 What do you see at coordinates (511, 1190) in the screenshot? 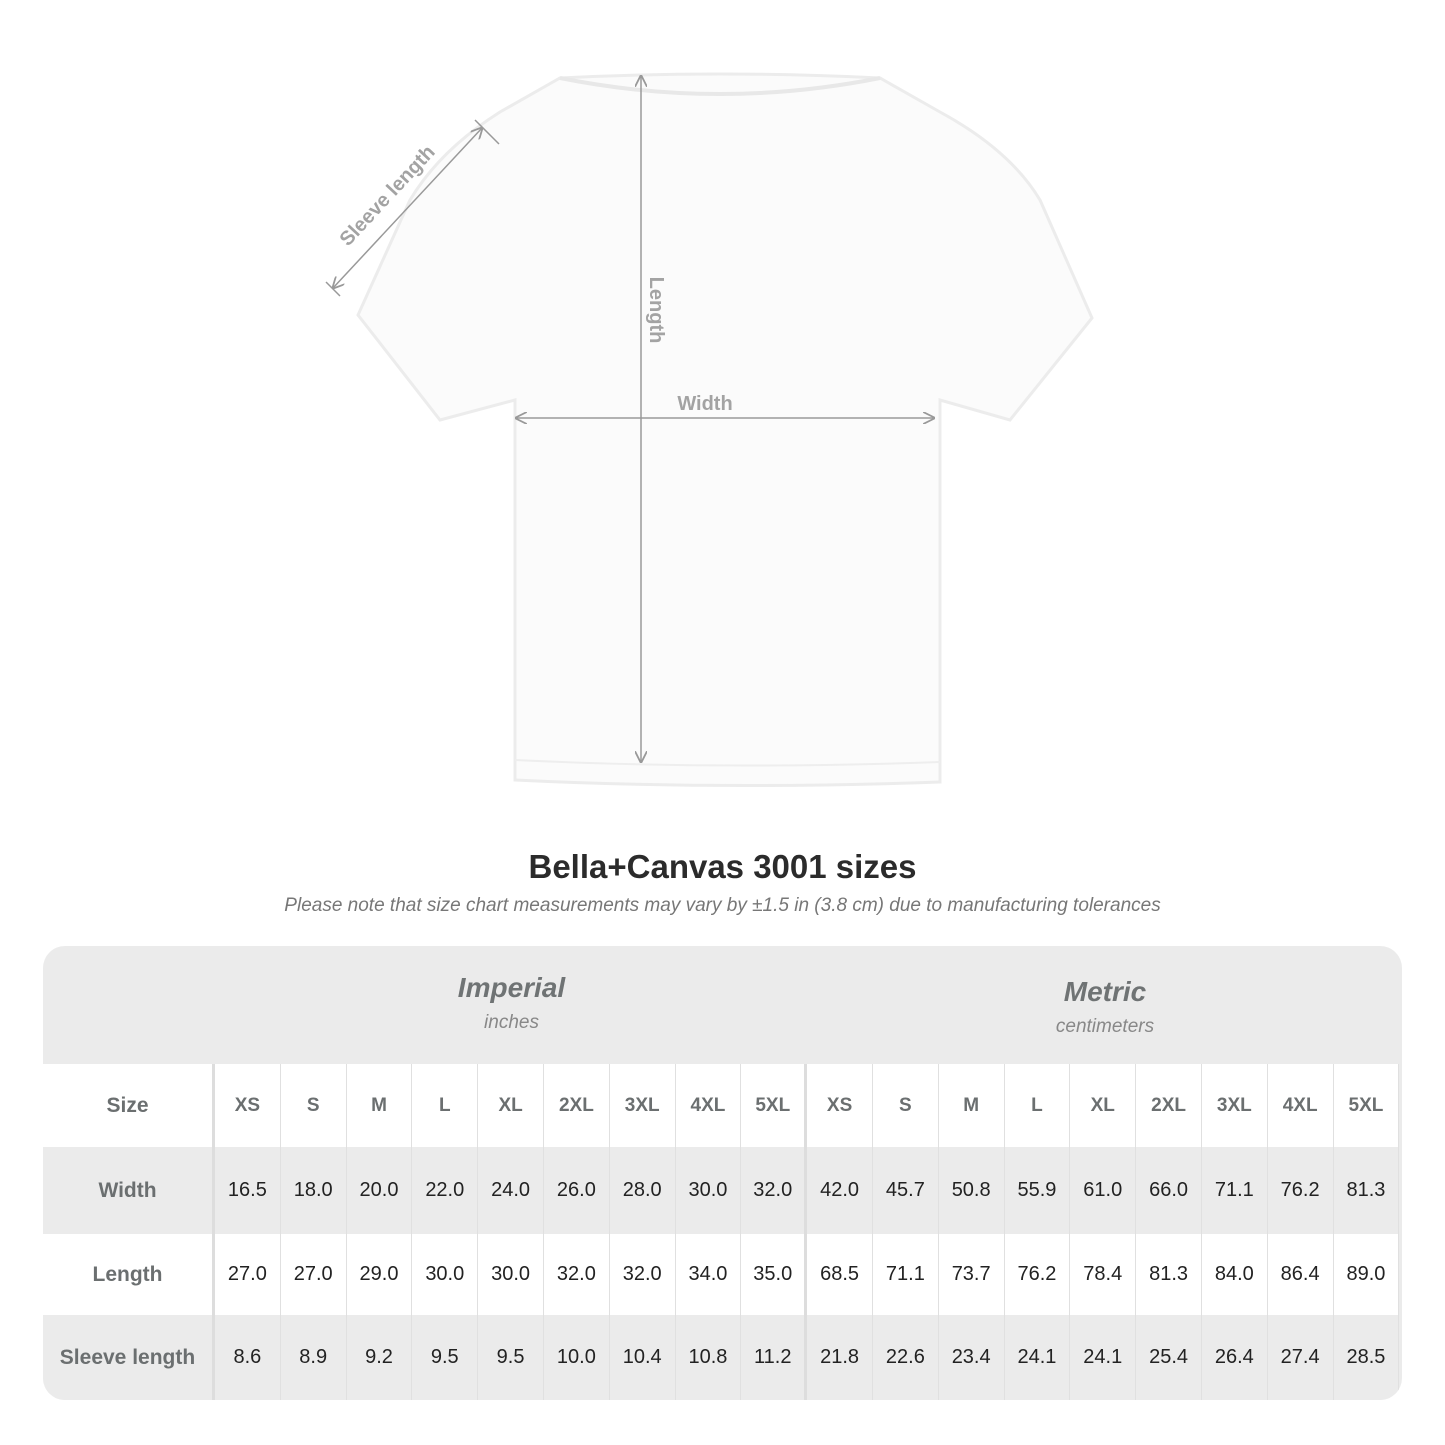
I see `value-cell: 24.0` at bounding box center [511, 1190].